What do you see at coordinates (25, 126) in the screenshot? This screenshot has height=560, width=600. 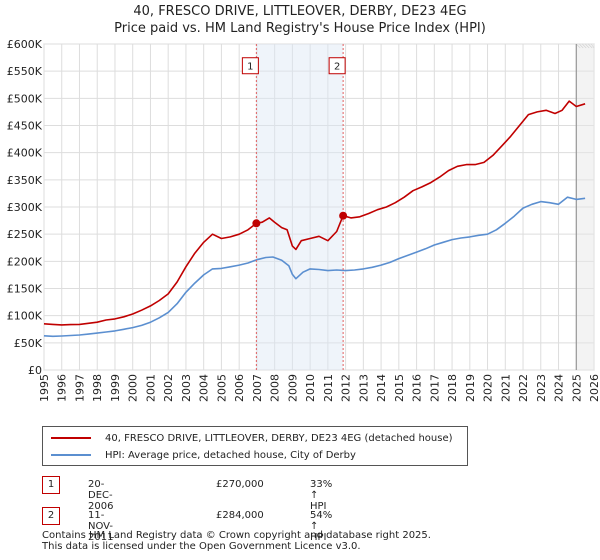 I see `y-tick-label: £450K` at bounding box center [25, 126].